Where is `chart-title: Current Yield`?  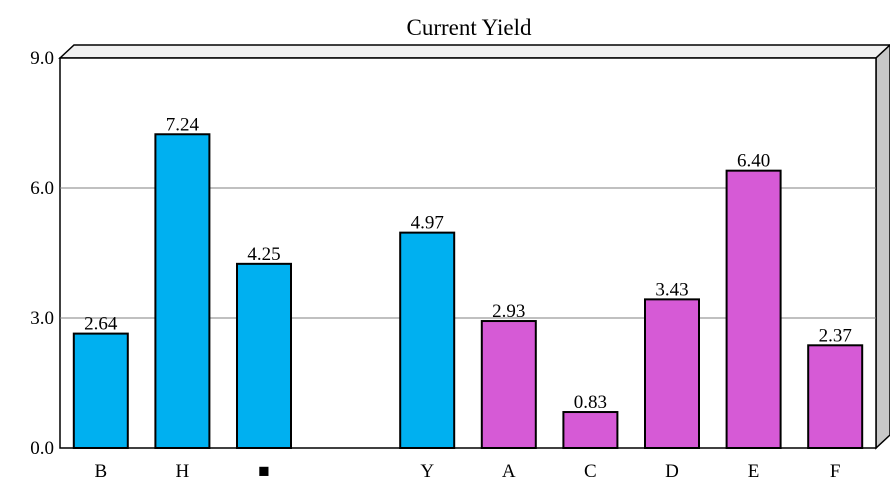
chart-title: Current Yield is located at coordinates (469, 27).